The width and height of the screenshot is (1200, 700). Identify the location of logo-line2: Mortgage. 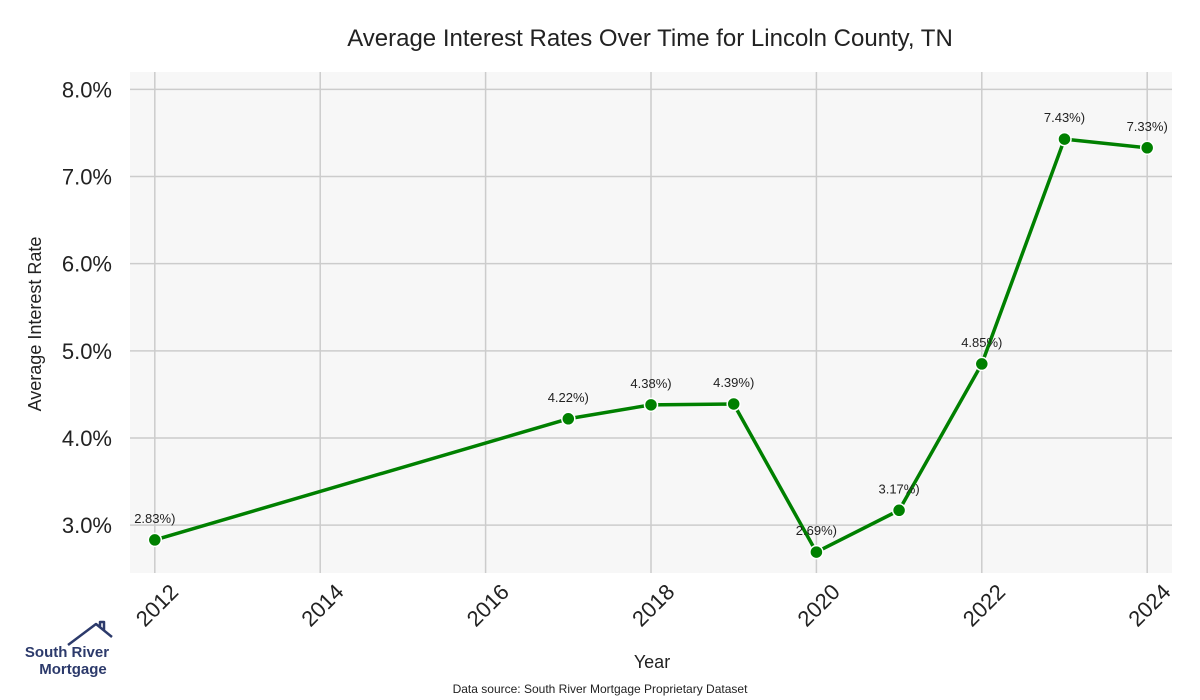
(73, 669).